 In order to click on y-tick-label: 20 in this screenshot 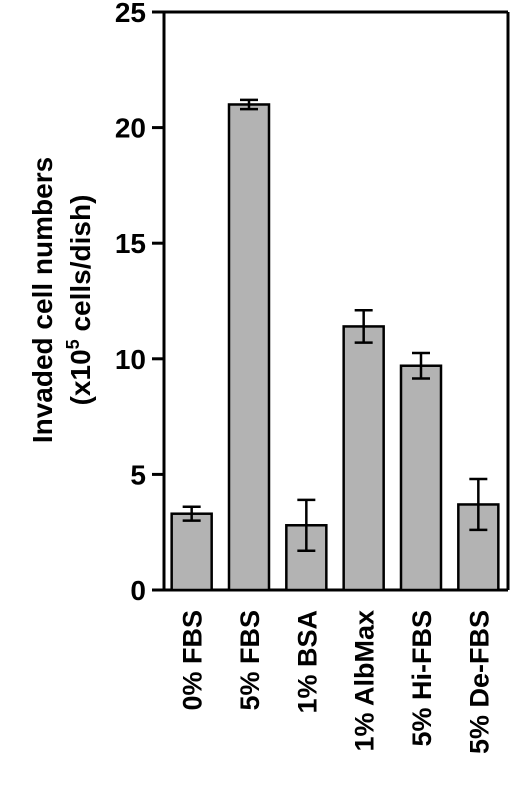, I will do `click(130, 128)`.